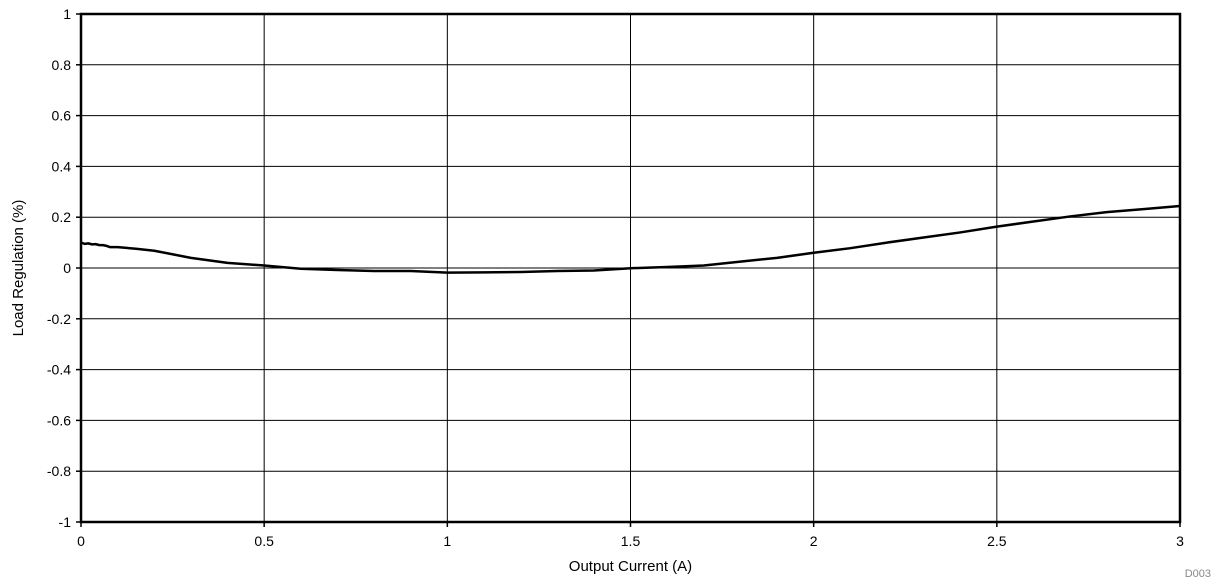  Describe the element at coordinates (59, 420) in the screenshot. I see `y-tick-label: -0.6` at that location.